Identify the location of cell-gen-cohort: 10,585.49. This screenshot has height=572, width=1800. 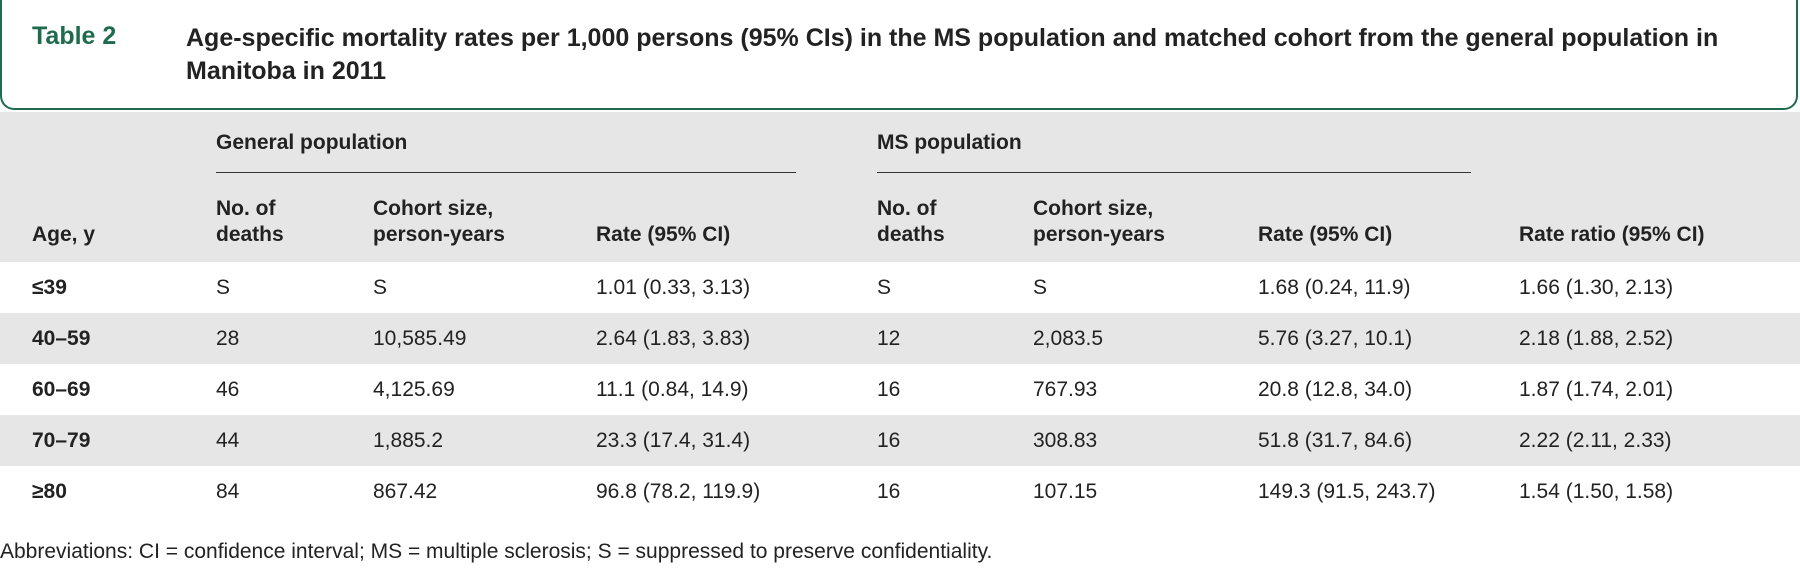
(420, 338).